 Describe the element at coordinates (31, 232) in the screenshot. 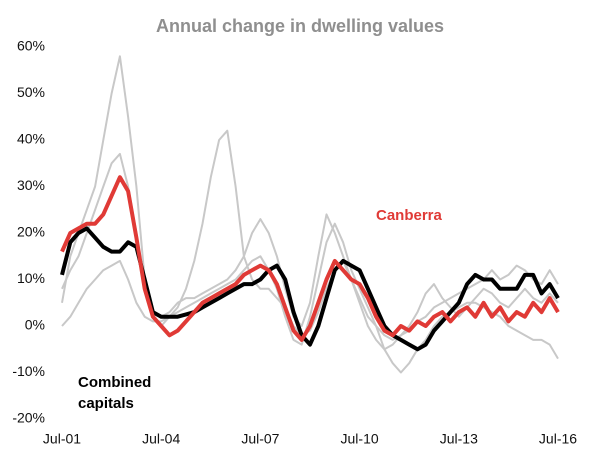

I see `y-tick-label: 20%` at that location.